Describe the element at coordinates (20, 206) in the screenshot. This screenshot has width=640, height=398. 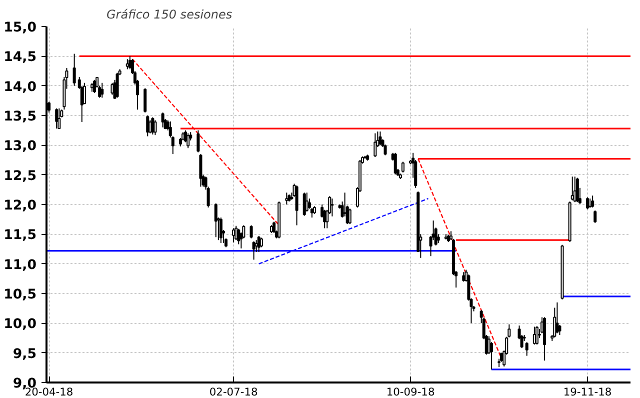
I see `y-tick-label: 12,0` at that location.